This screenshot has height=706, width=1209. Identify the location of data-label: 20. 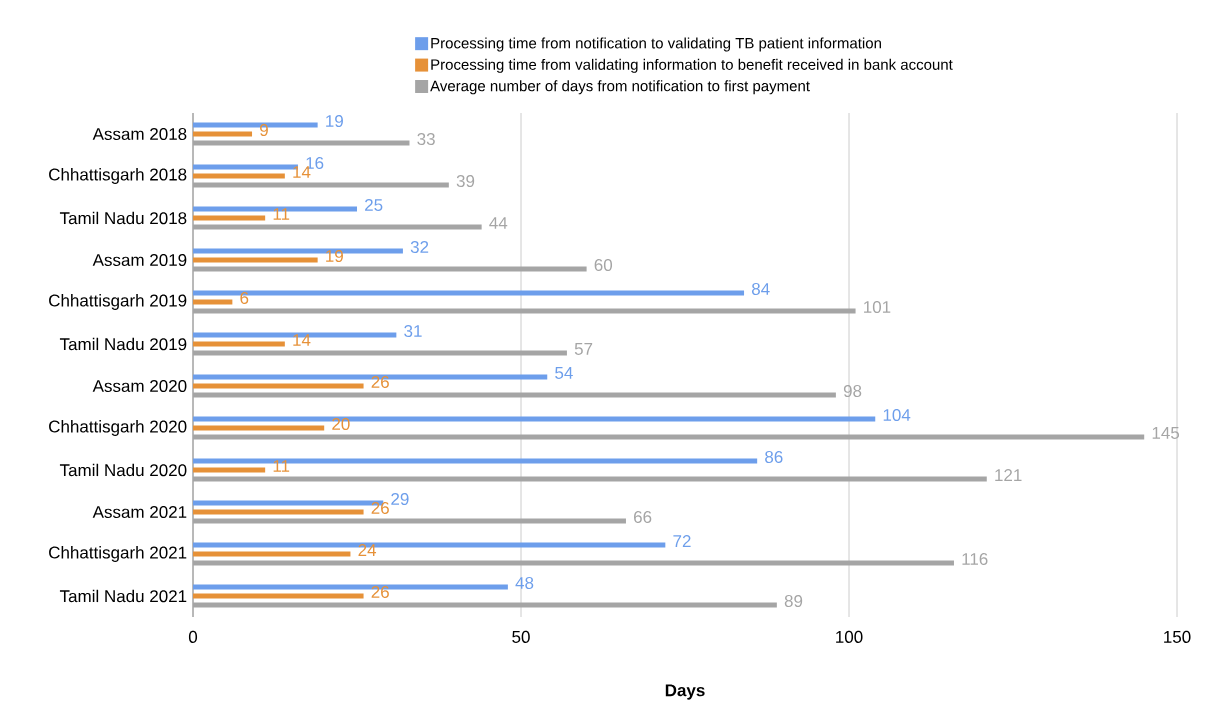
(341, 424).